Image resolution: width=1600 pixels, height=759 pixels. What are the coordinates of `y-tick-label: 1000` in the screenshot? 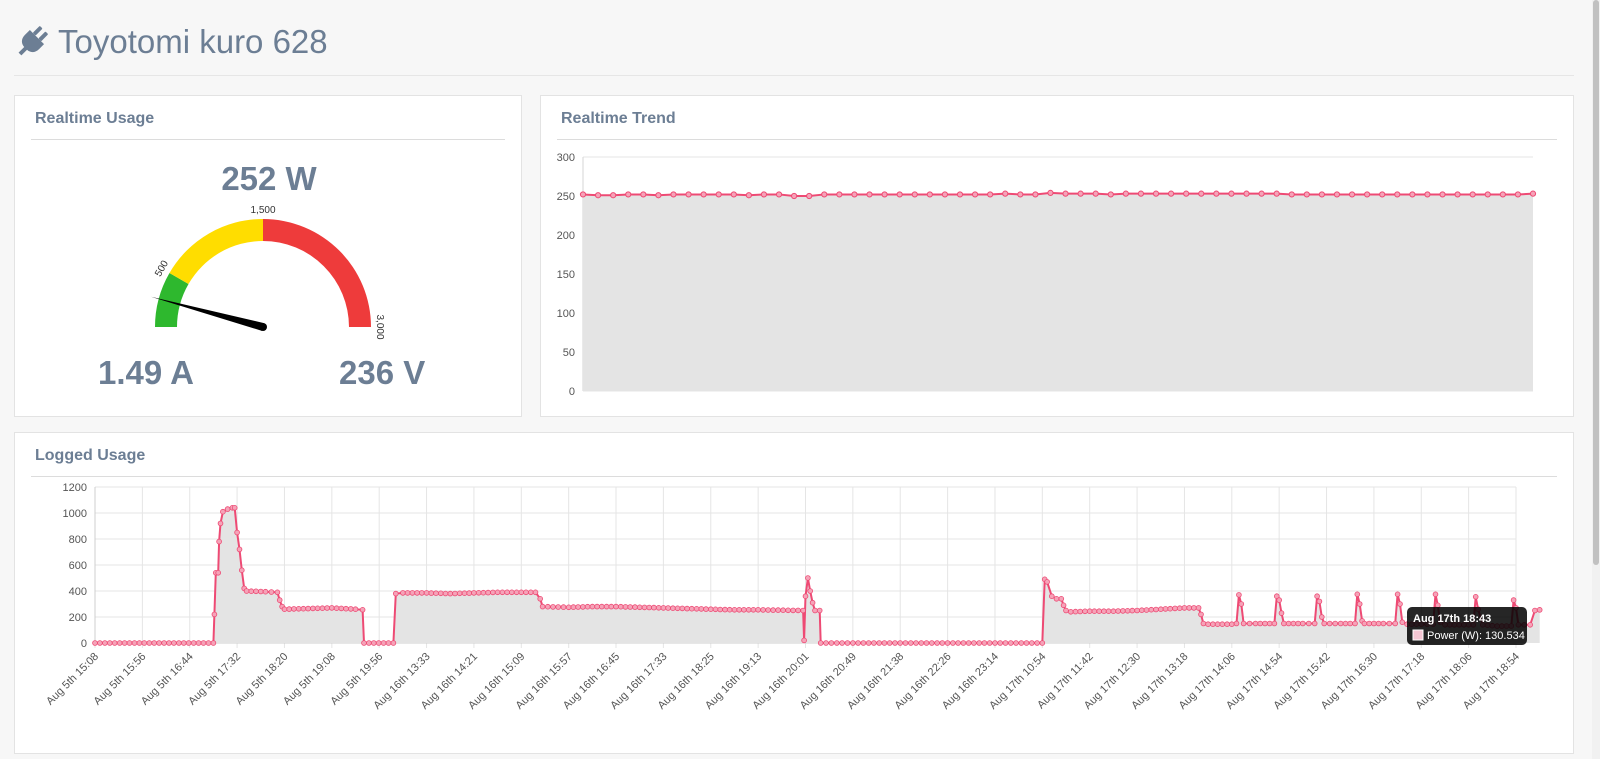 It's located at (75, 514).